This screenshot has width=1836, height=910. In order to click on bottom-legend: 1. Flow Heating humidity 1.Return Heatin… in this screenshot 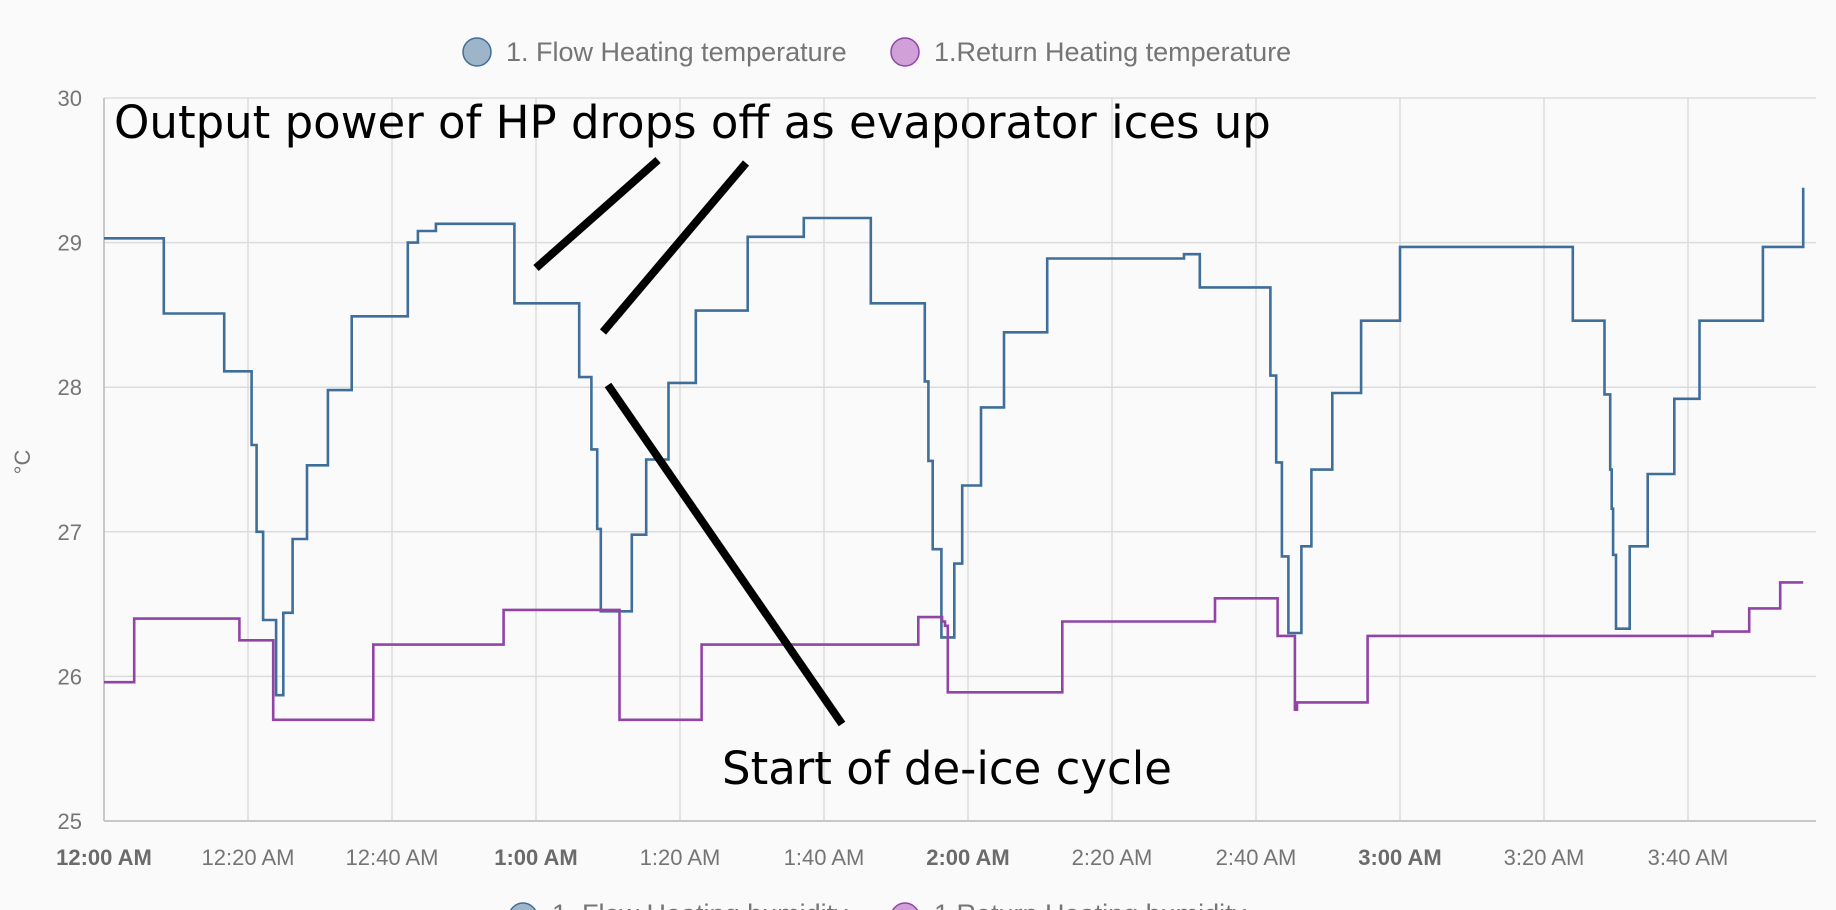, I will do `click(878, 904)`.